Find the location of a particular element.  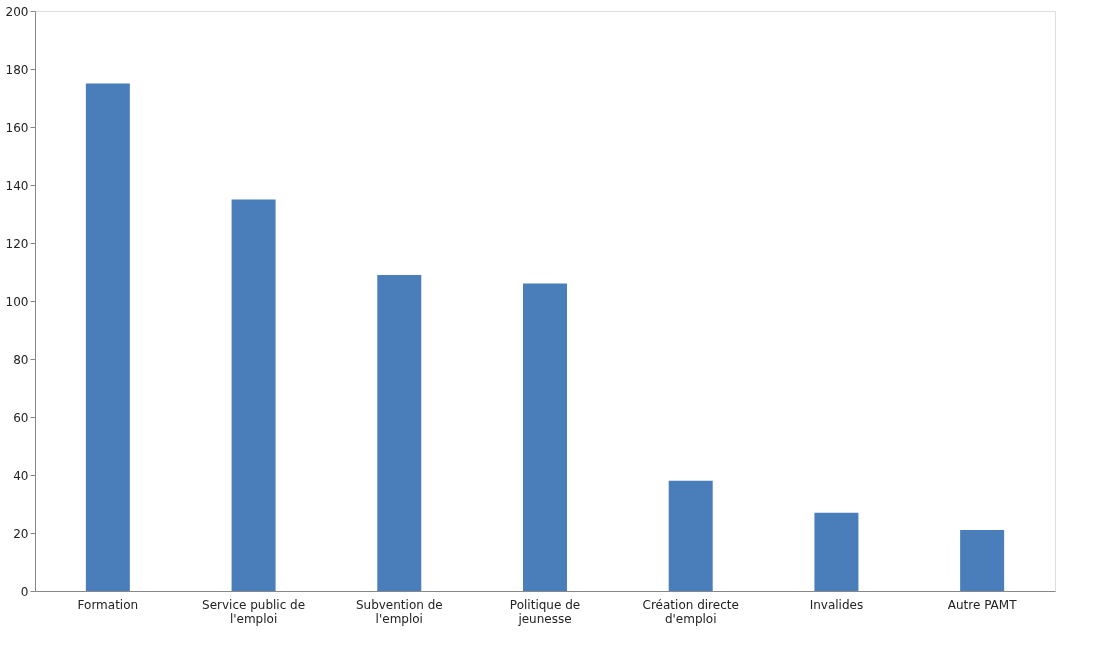

y-tick-label: 180 is located at coordinates (17, 69).